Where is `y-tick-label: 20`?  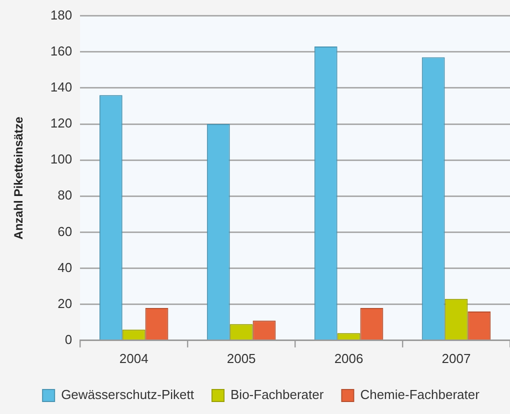
y-tick-label: 20 is located at coordinates (65, 303).